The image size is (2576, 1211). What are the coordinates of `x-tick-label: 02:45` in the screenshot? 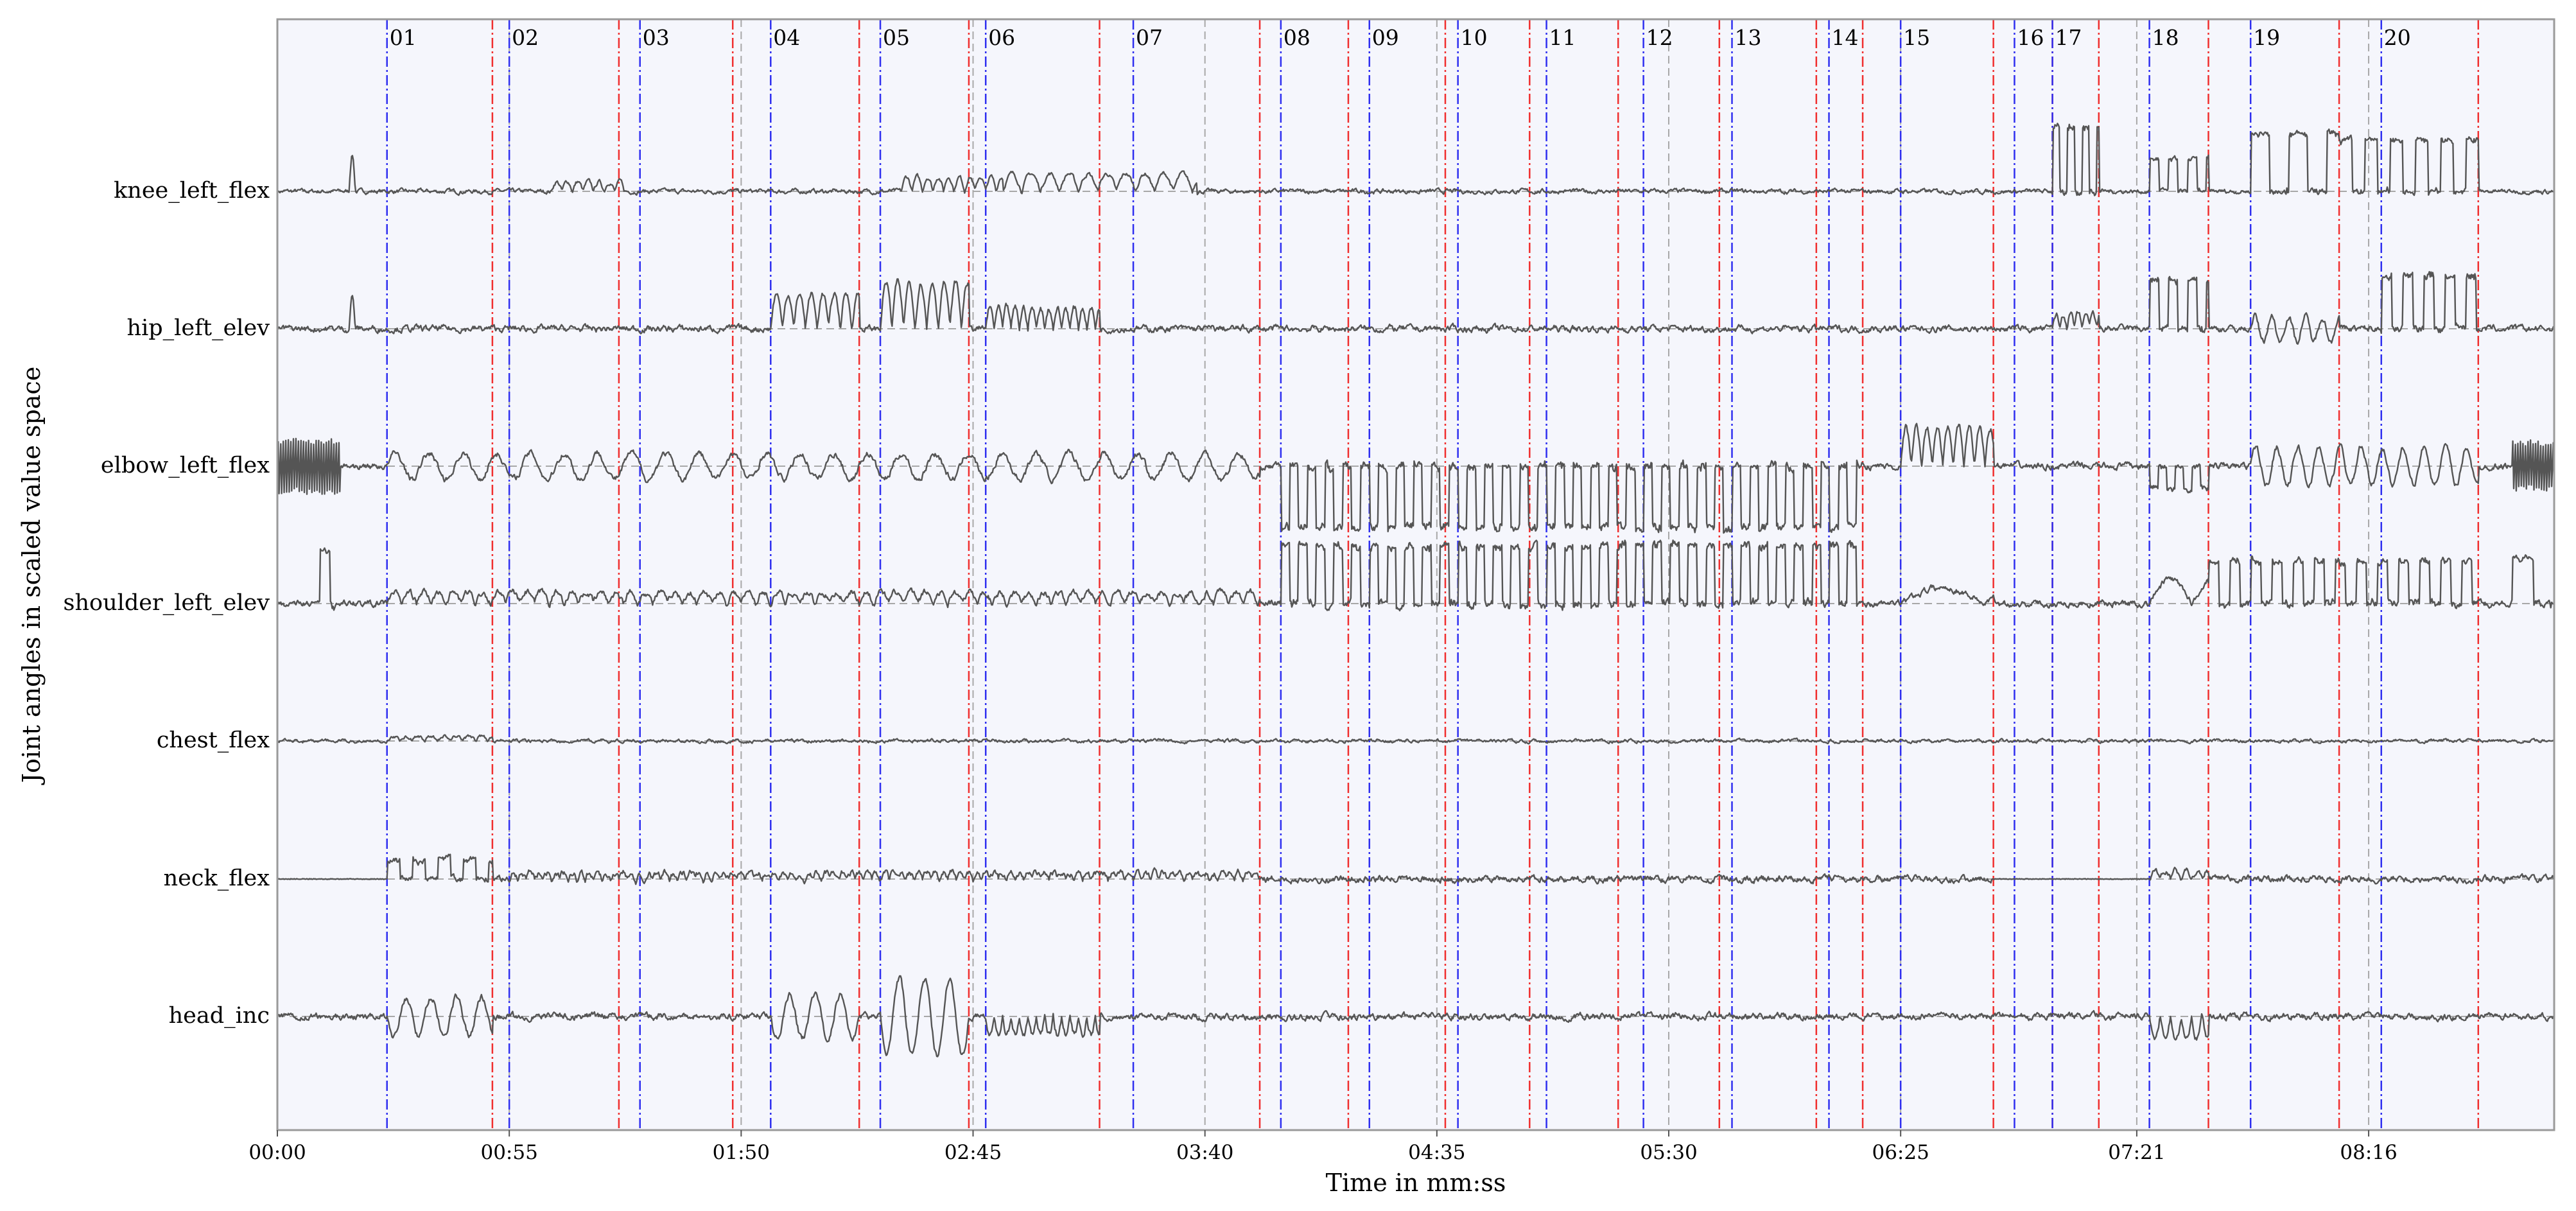 It's located at (973, 1152).